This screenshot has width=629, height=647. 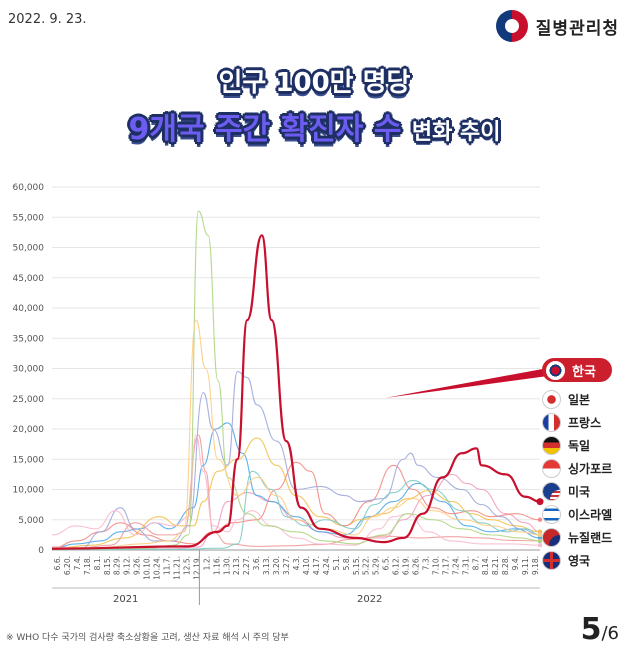 What do you see at coordinates (256, 563) in the screenshot?
I see `x-tick-label: 3.6.` at bounding box center [256, 563].